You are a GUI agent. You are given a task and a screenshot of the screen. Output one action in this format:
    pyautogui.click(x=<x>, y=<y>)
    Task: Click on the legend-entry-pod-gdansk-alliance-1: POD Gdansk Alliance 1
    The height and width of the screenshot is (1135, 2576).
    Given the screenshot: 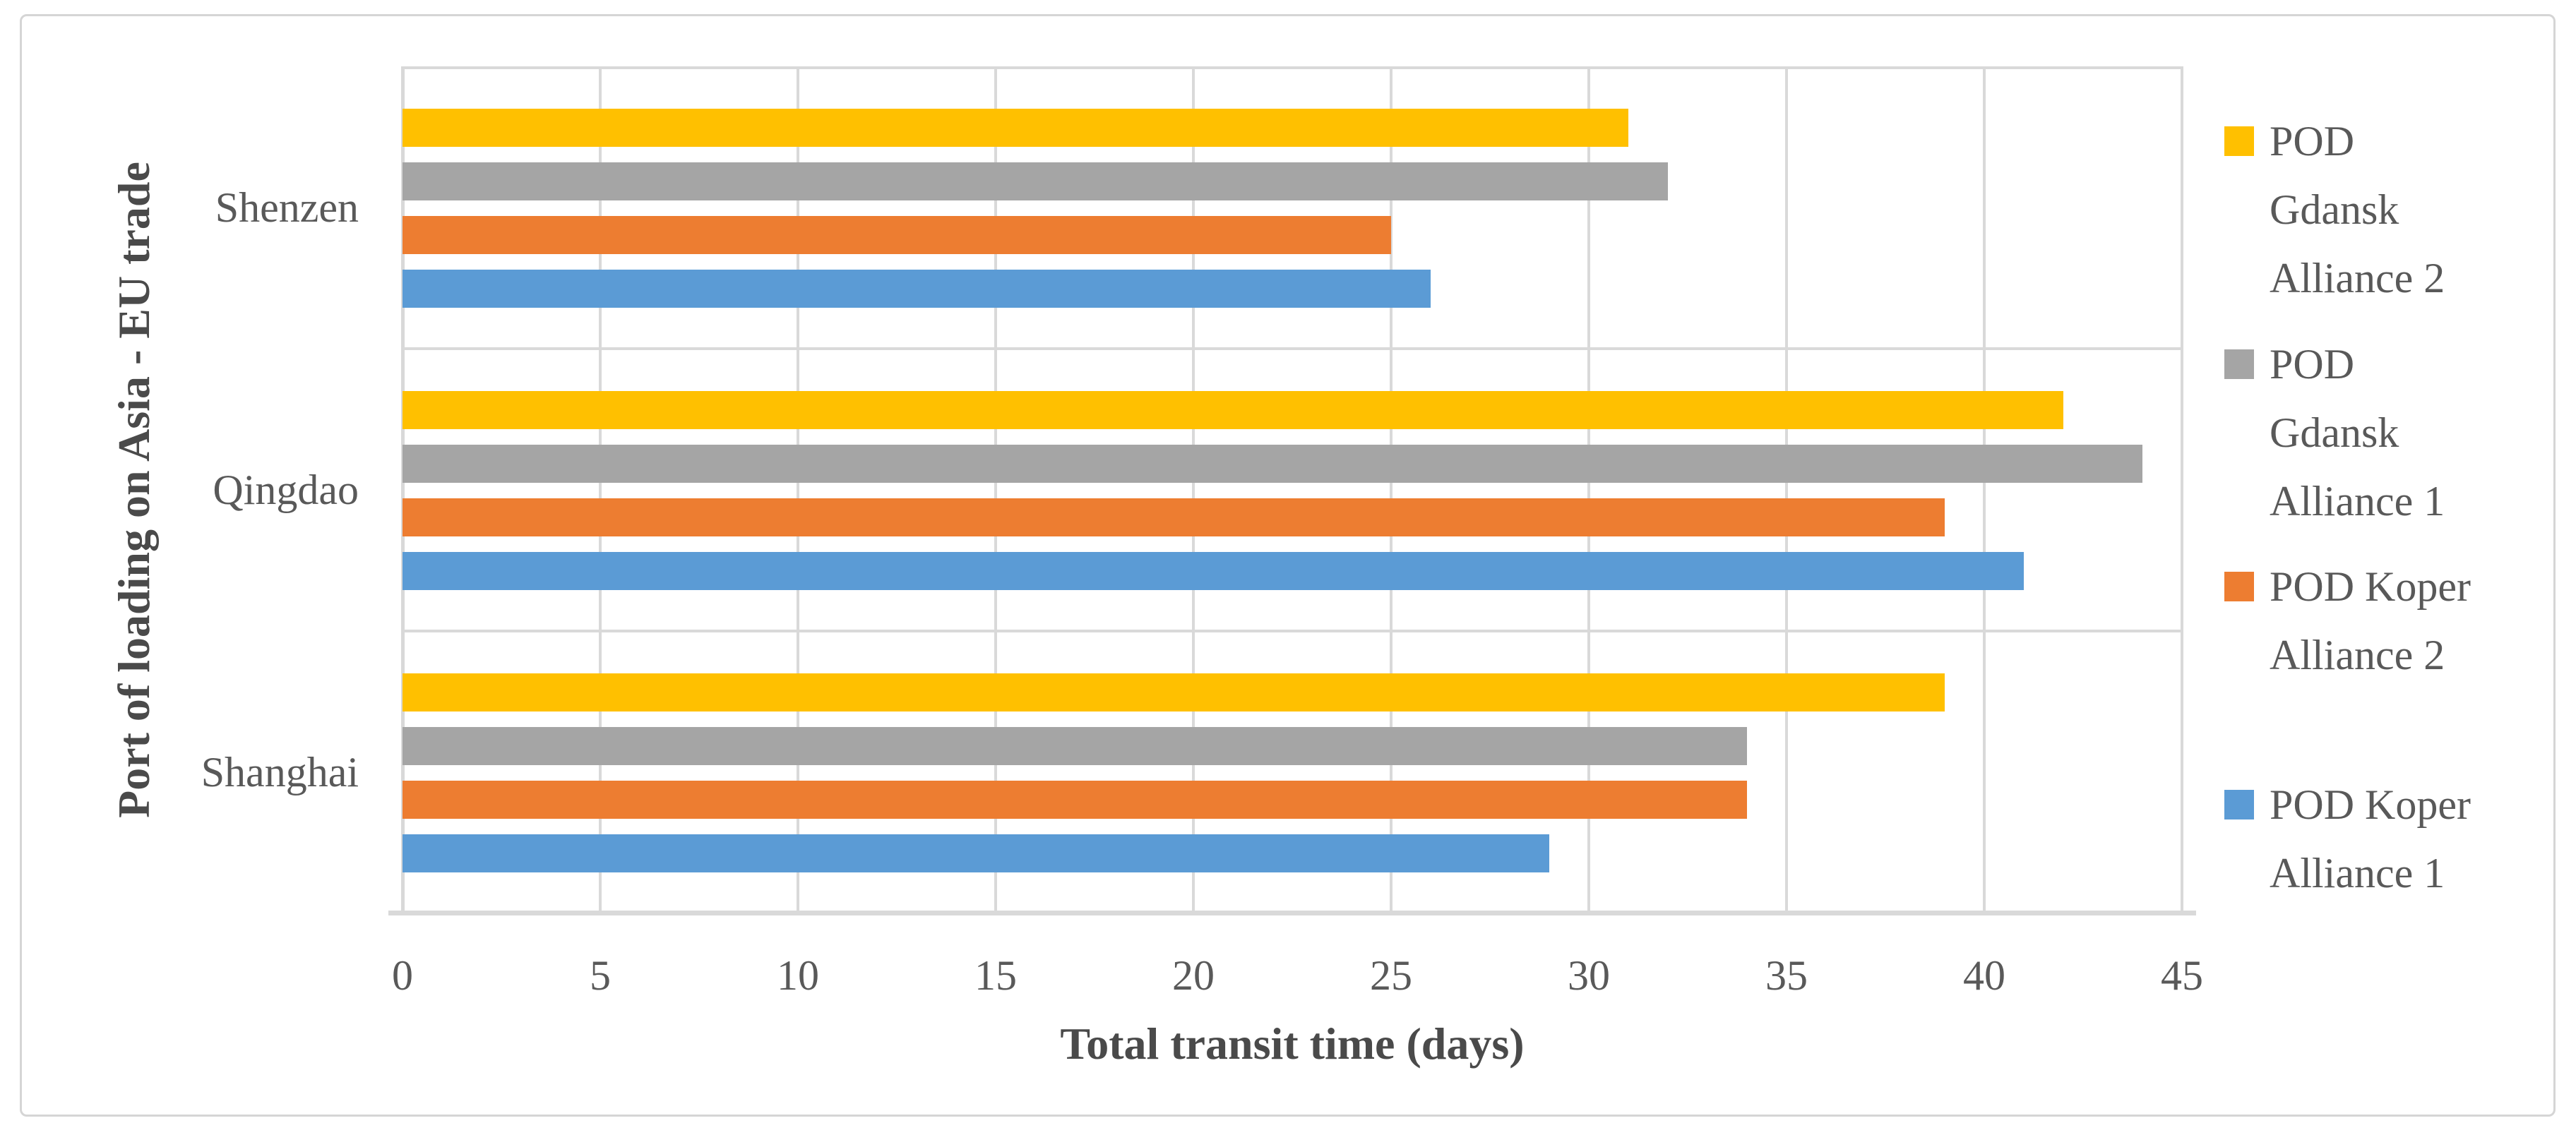 What is the action you would take?
    pyautogui.click(x=2334, y=433)
    